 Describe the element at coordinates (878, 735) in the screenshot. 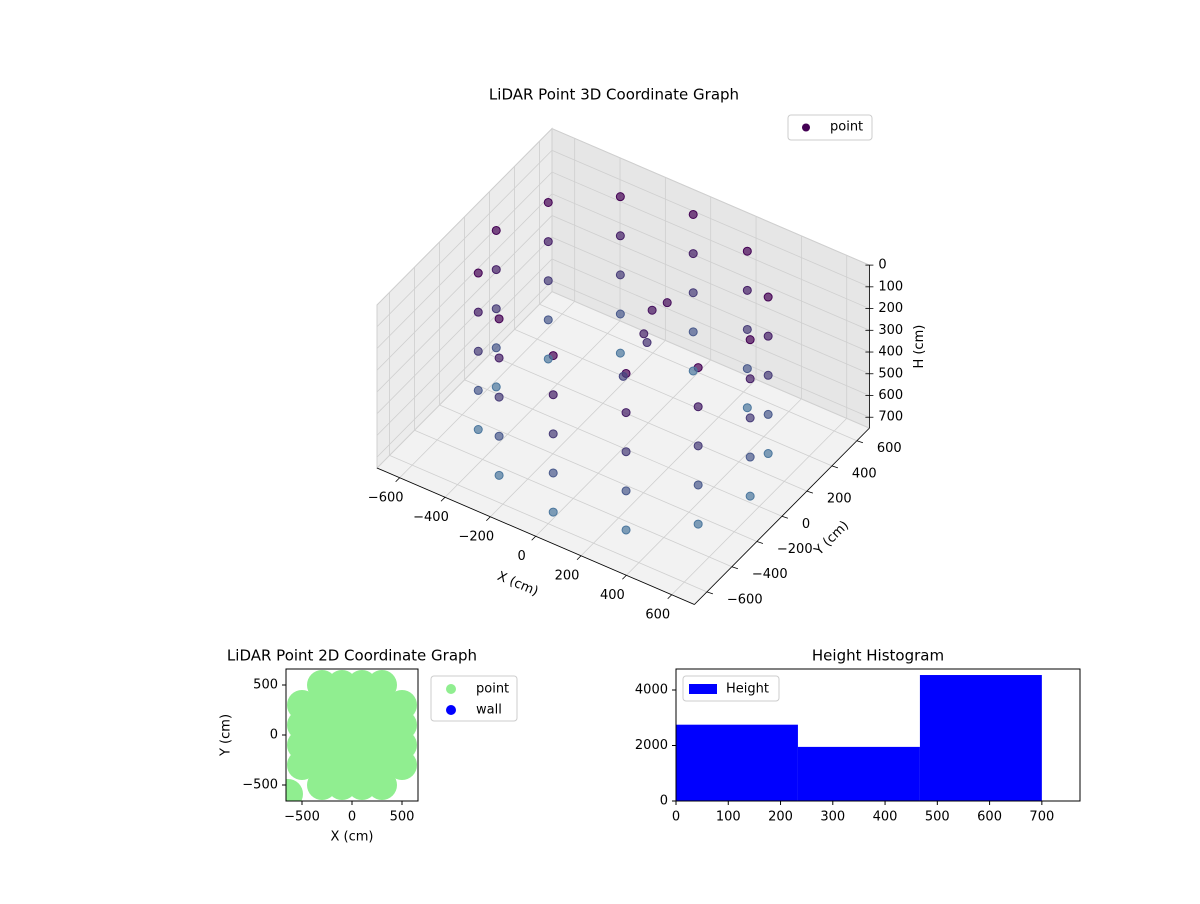

I see `axes-frame` at that location.